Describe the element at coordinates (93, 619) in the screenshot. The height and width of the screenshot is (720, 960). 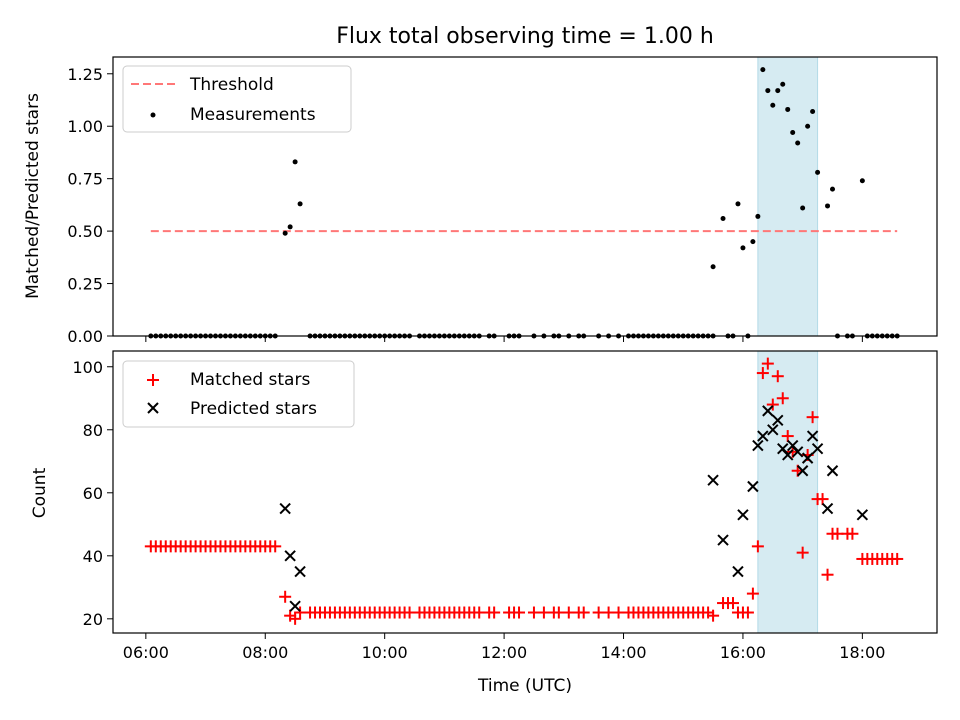
I see `bottom-y-tick-label: 20` at that location.